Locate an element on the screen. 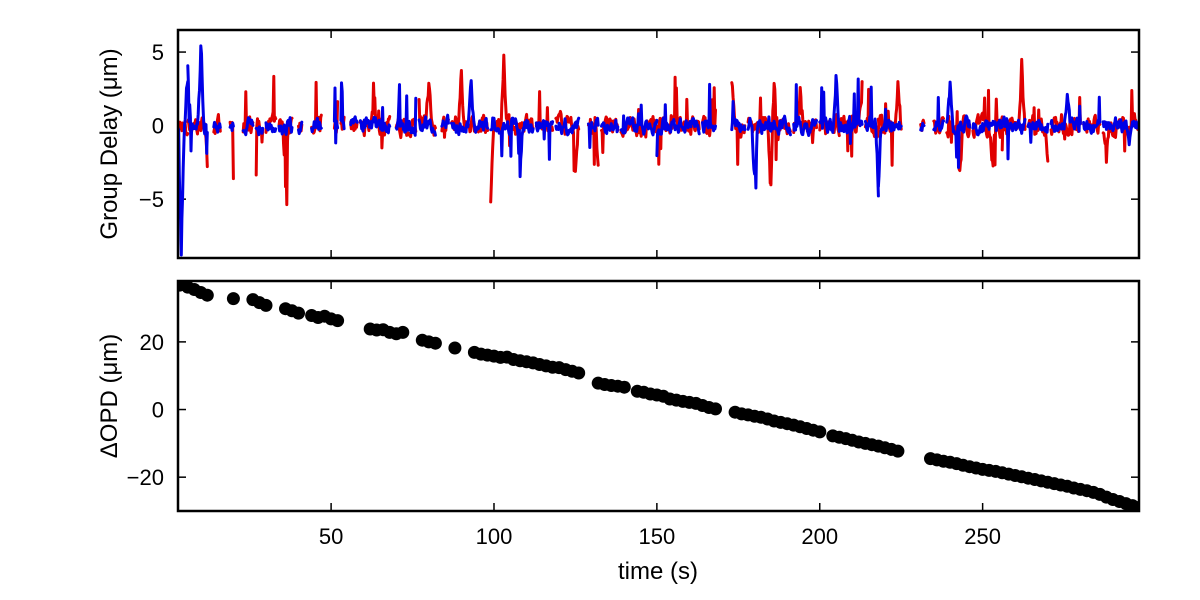  delta-opd-x-tick-labels: 50 100 150 200 250 is located at coordinates (660, 536).